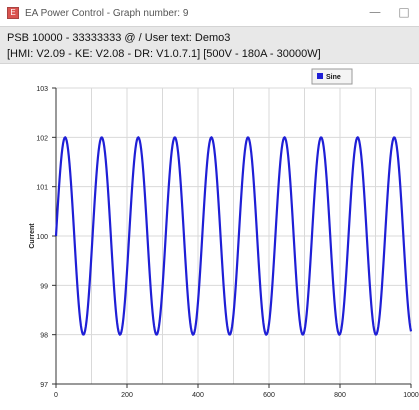  Describe the element at coordinates (44, 385) in the screenshot. I see `y-tick-label: 97` at that location.